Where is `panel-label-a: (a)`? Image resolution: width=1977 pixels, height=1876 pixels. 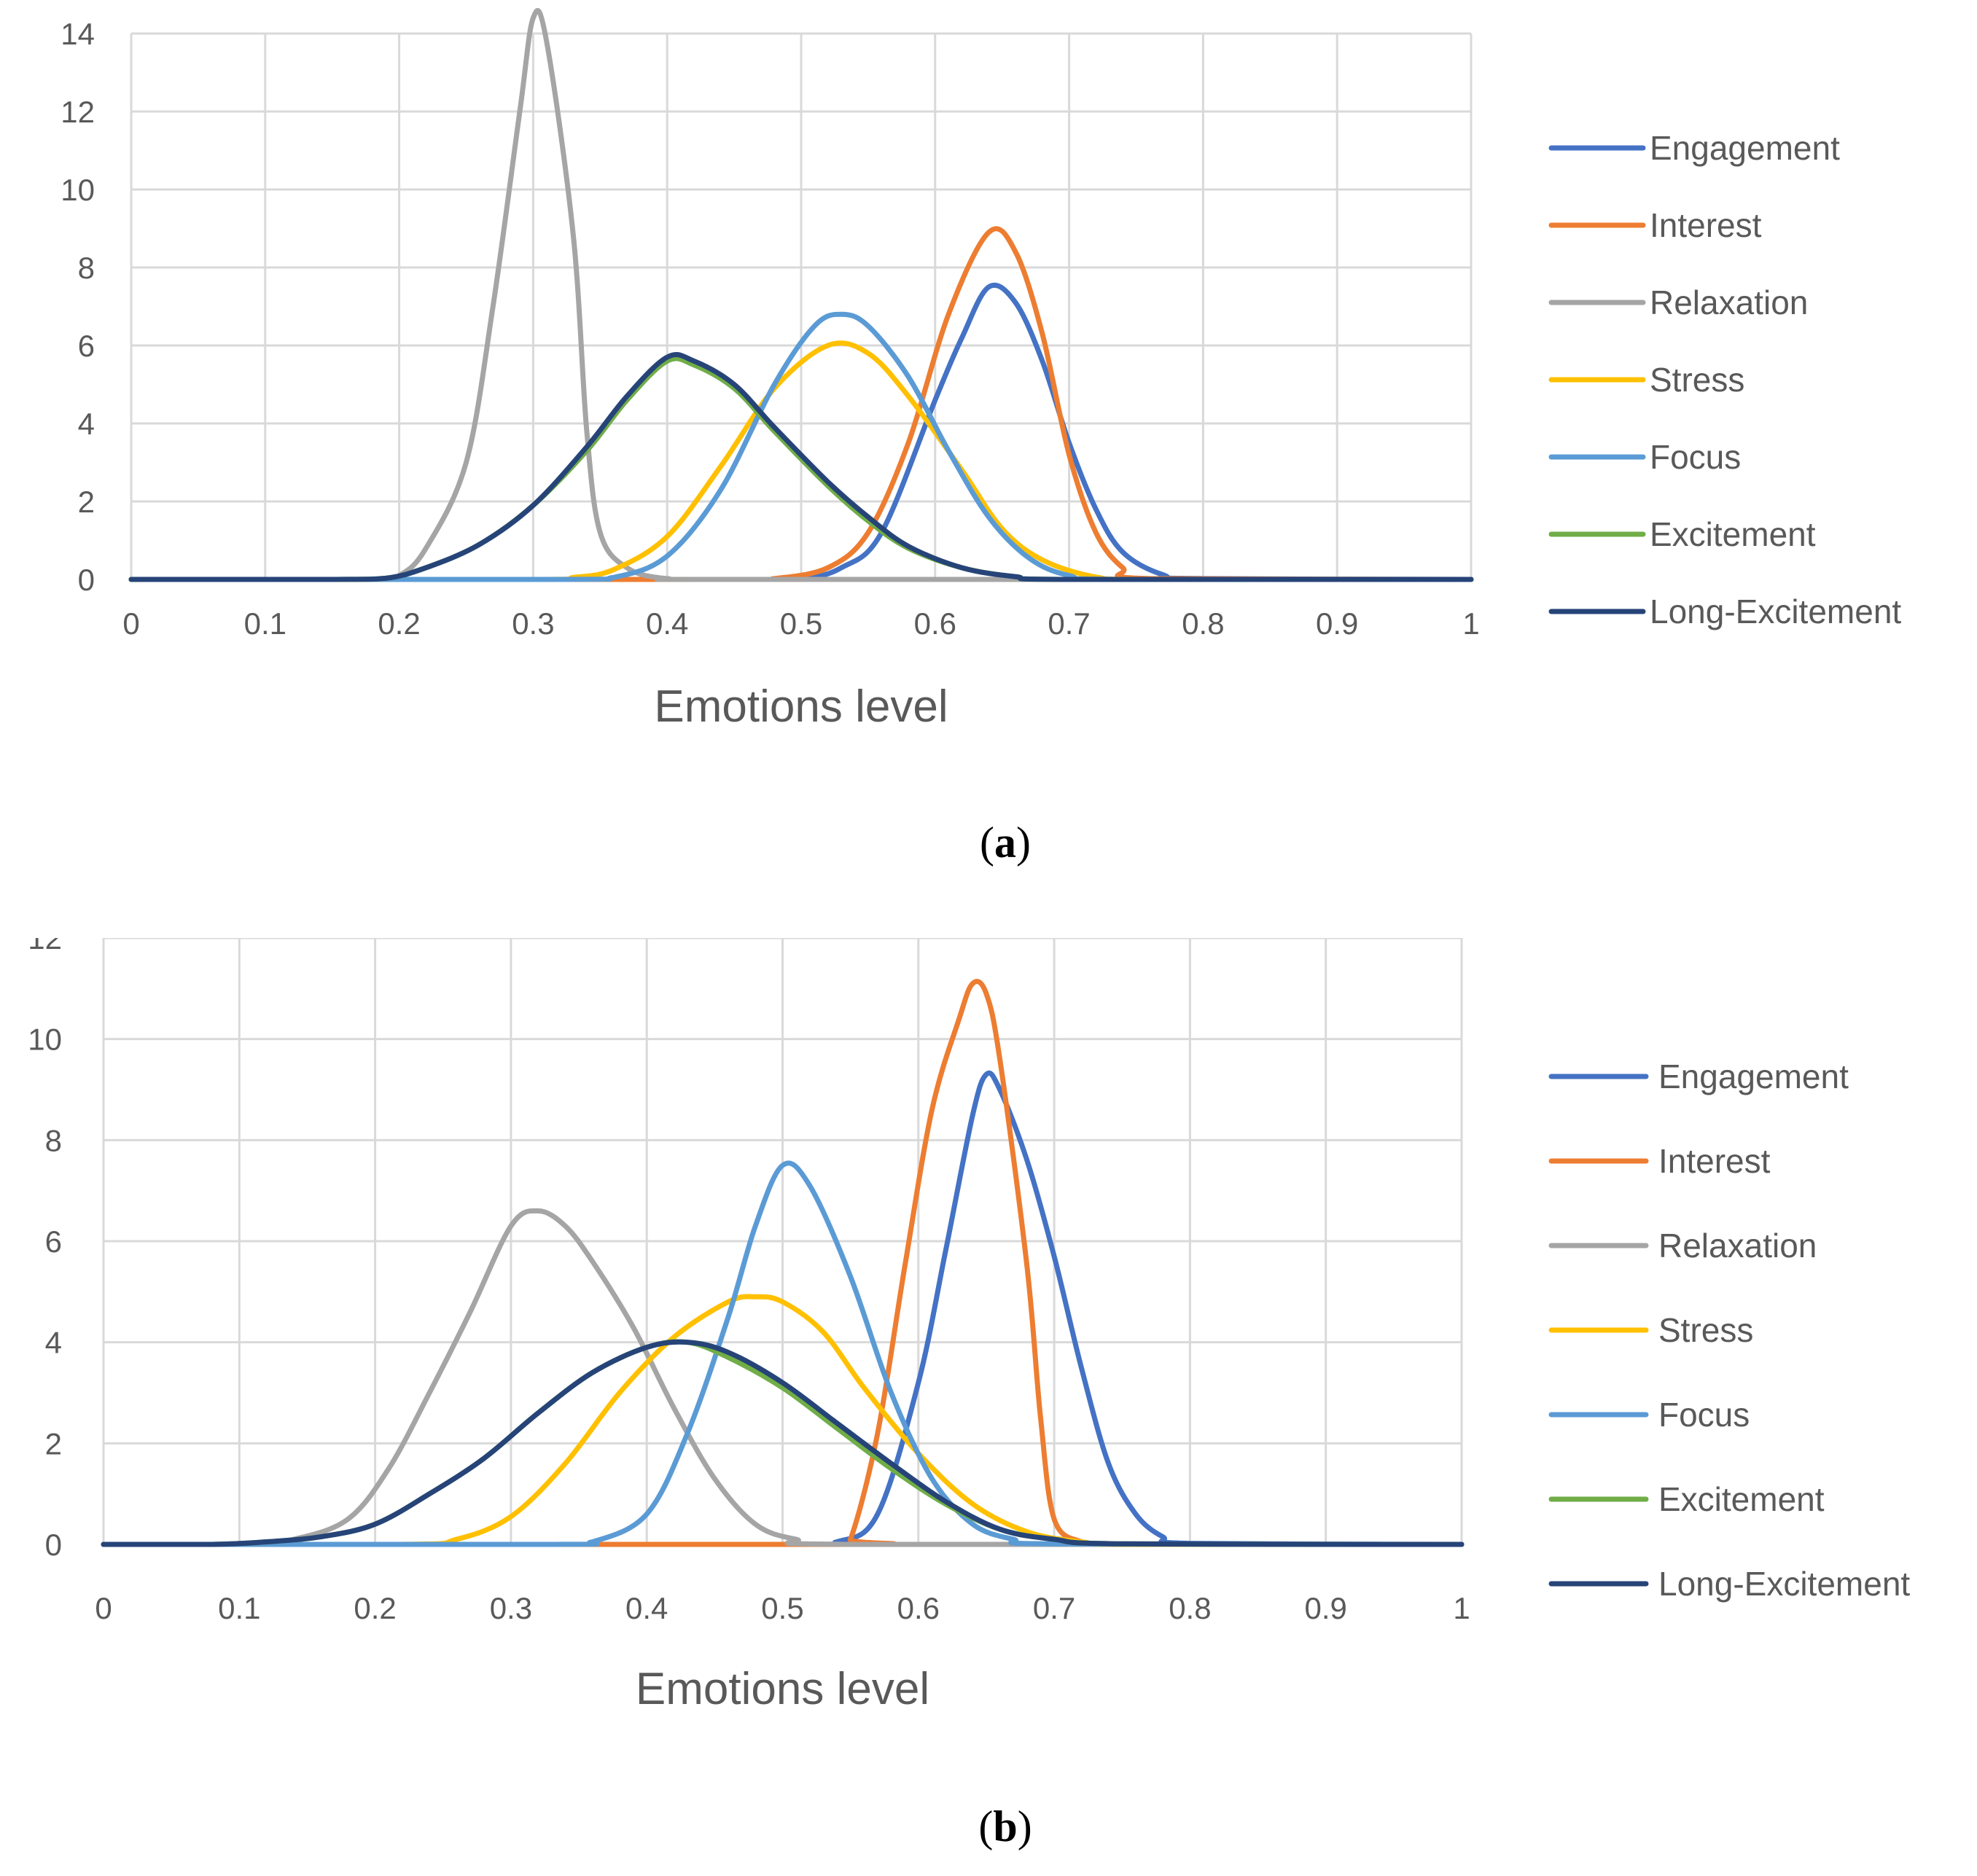 panel-label-a: (a) is located at coordinates (1005, 842).